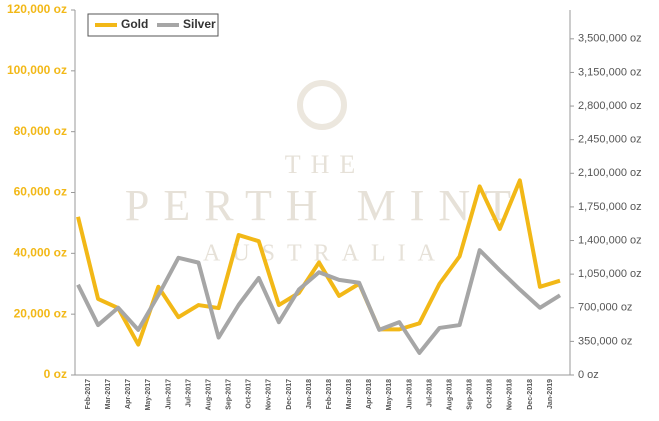  Describe the element at coordinates (610, 207) in the screenshot. I see `y2-tick-label: 1,750,000 oz` at that location.